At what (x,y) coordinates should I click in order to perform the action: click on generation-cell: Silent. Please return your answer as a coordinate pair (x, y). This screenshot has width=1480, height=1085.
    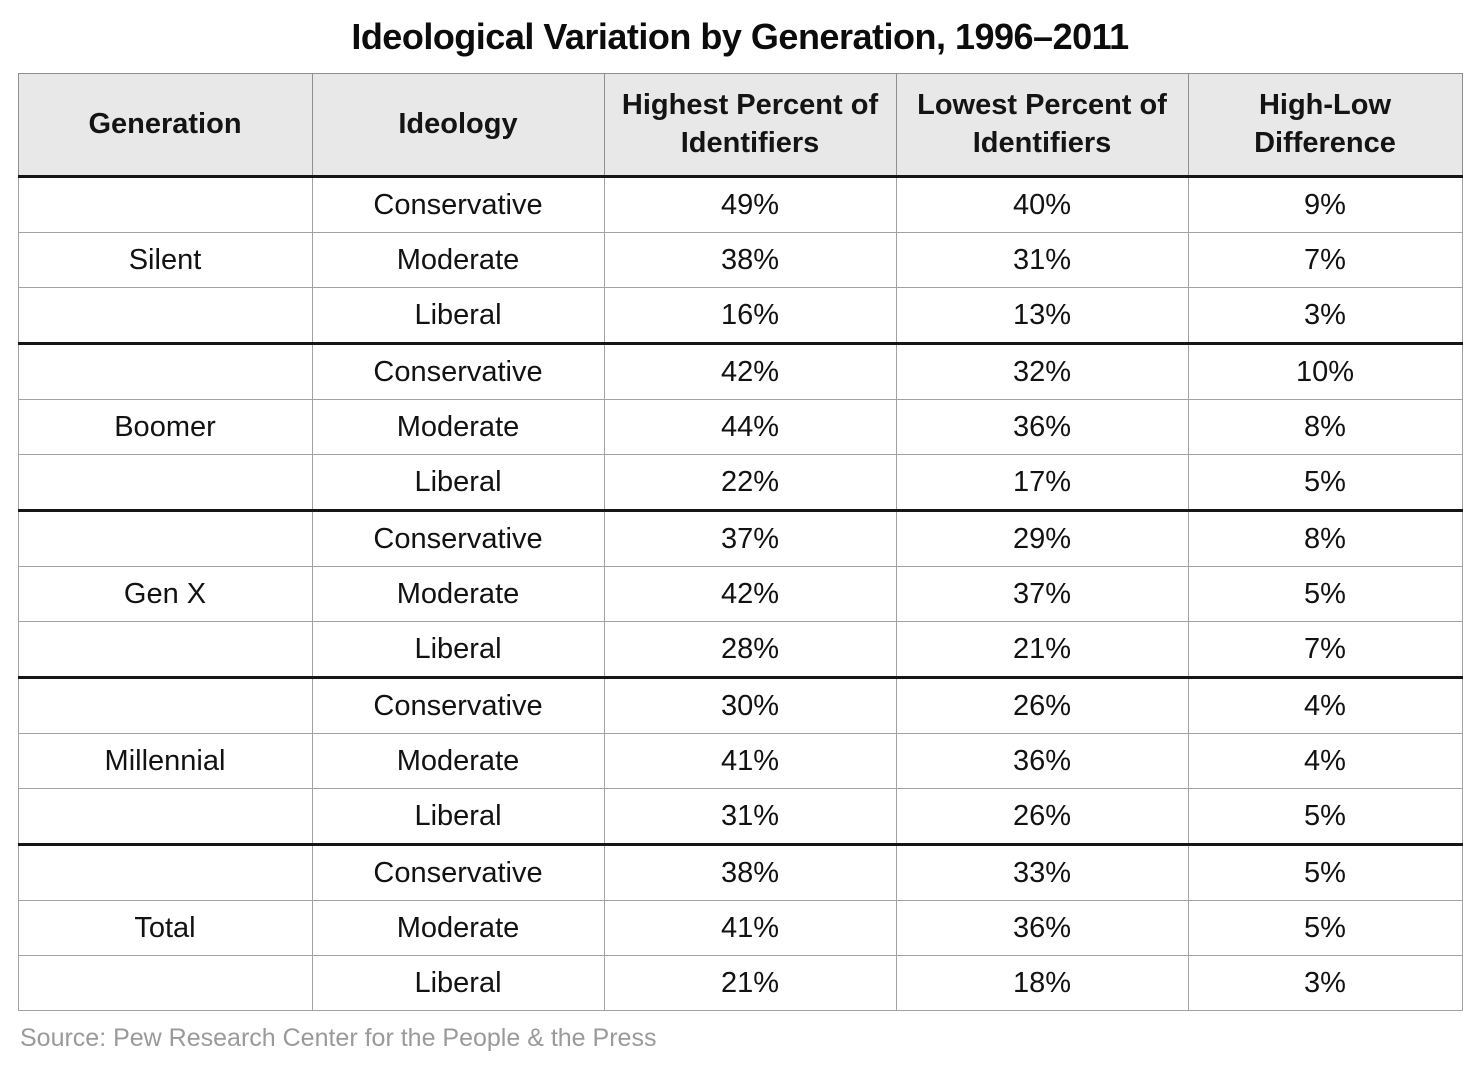
    Looking at the image, I should click on (165, 260).